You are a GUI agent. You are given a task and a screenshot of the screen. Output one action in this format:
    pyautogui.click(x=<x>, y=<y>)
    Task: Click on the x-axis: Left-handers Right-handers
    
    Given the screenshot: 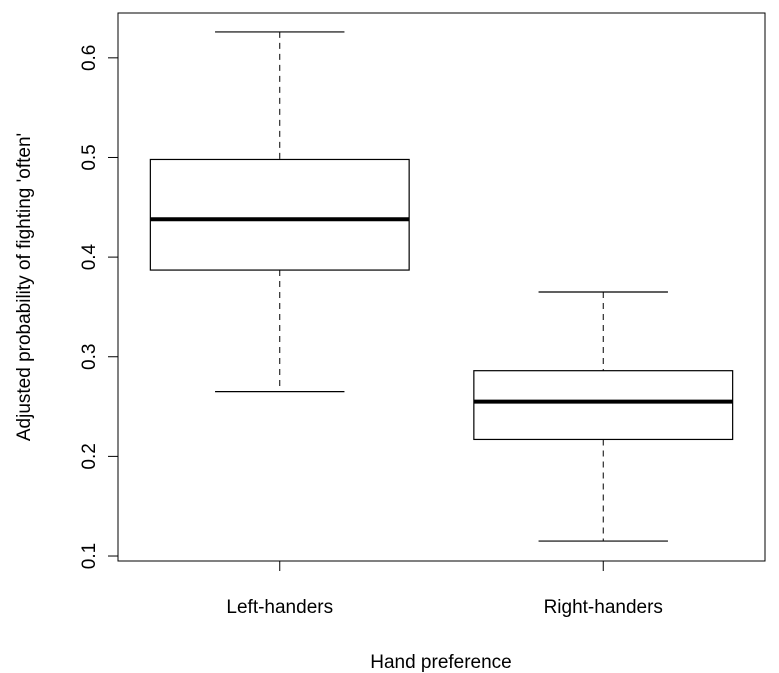 What is the action you would take?
    pyautogui.click(x=444, y=589)
    